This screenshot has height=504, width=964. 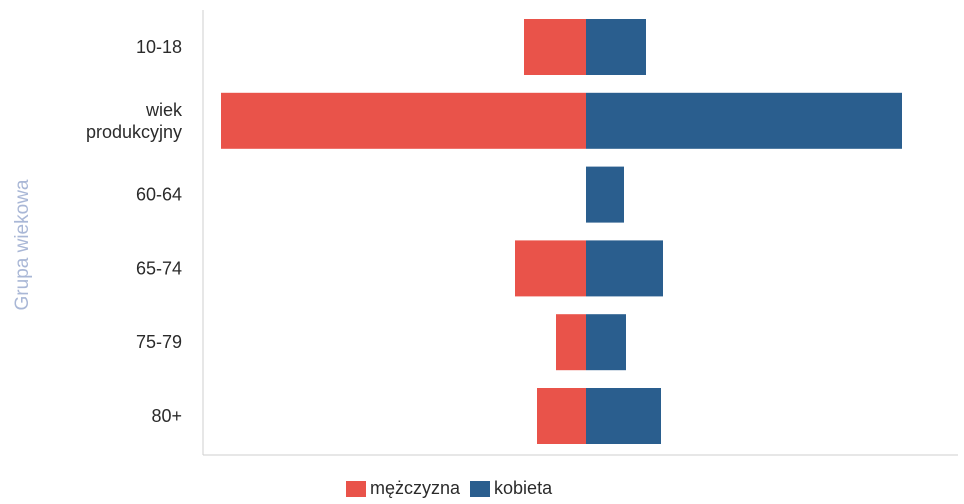 I want to click on legend: mężczyzna kobieta, so click(x=454, y=488).